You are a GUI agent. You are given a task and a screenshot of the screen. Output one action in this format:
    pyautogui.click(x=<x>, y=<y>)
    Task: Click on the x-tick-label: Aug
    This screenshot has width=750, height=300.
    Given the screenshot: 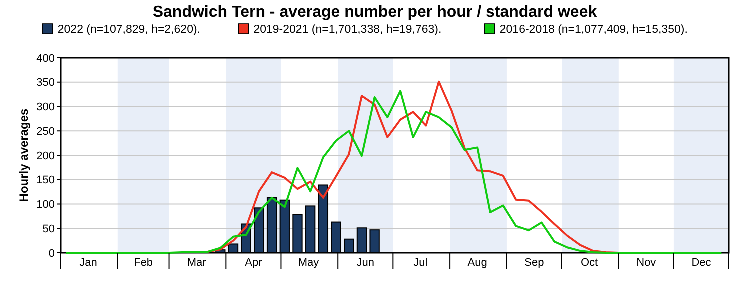 What is the action you would take?
    pyautogui.click(x=478, y=263)
    